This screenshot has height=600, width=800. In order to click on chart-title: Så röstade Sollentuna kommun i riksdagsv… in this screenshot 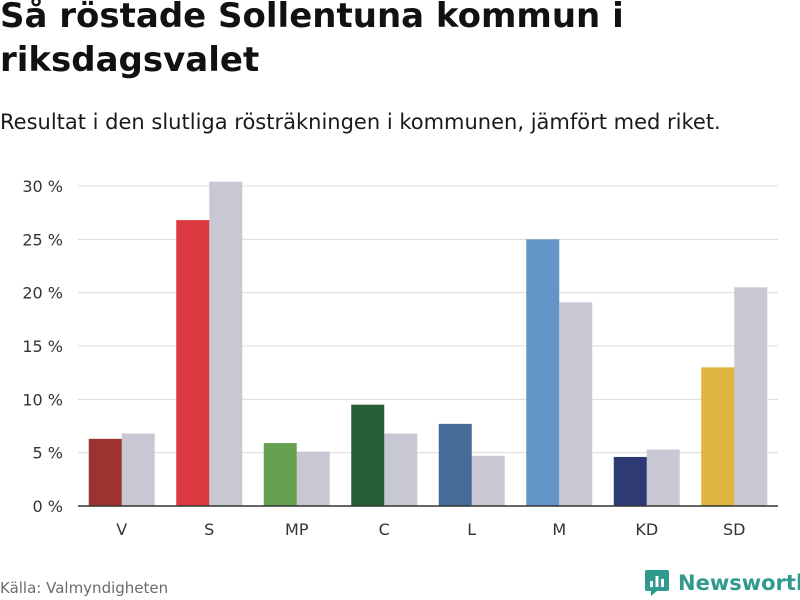, I will do `click(312, 40)`.